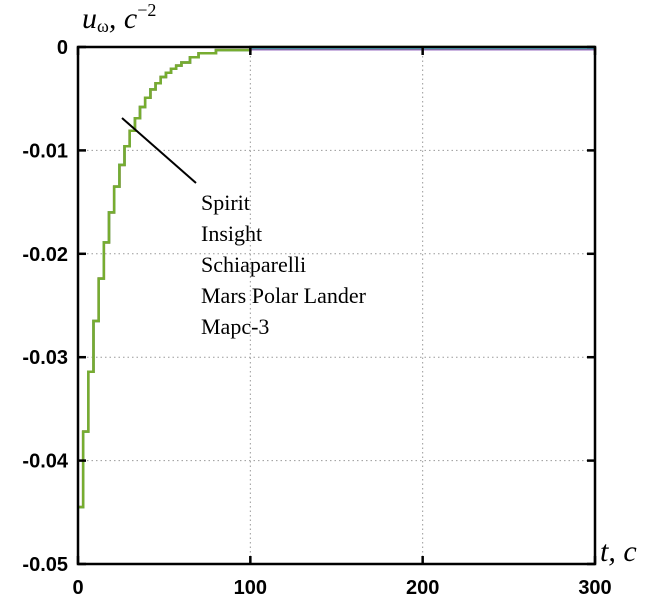 This screenshot has height=604, width=648. What do you see at coordinates (45, 565) in the screenshot?
I see `y-tick-label: -0.05` at bounding box center [45, 565].